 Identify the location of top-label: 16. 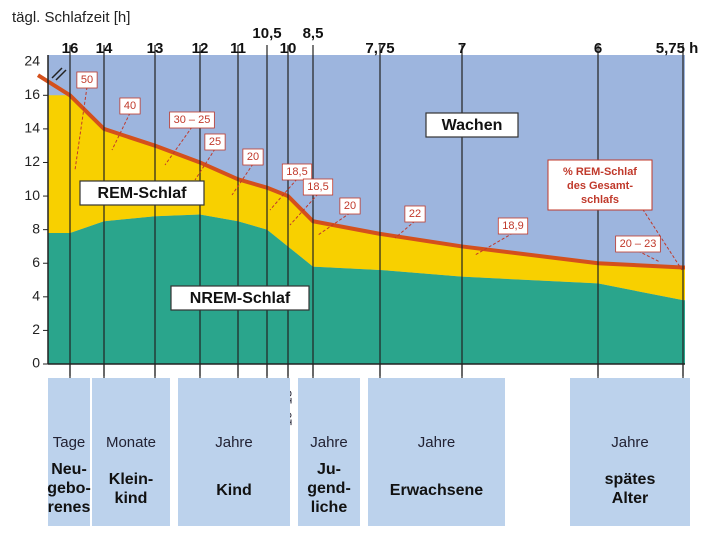
(70, 48).